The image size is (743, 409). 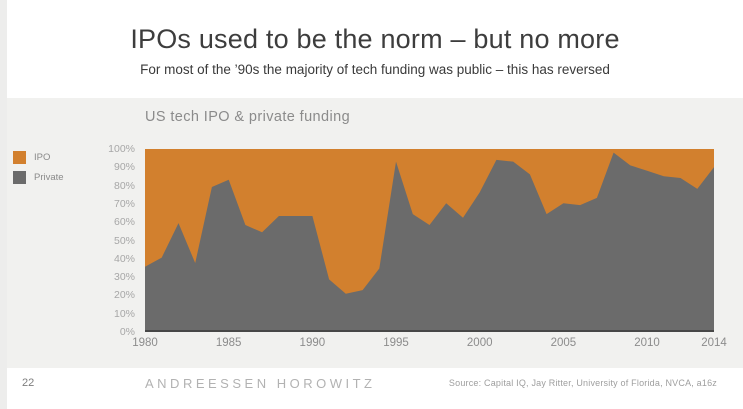 I want to click on andreessen-horowitz-logo: ANDREESSEN HOROWITZ, so click(x=260, y=383).